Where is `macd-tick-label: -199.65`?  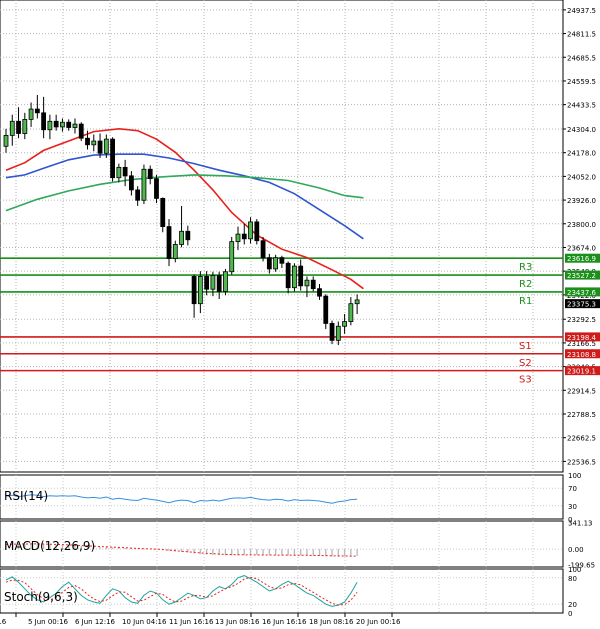 macd-tick-label: -199.65 is located at coordinates (581, 566).